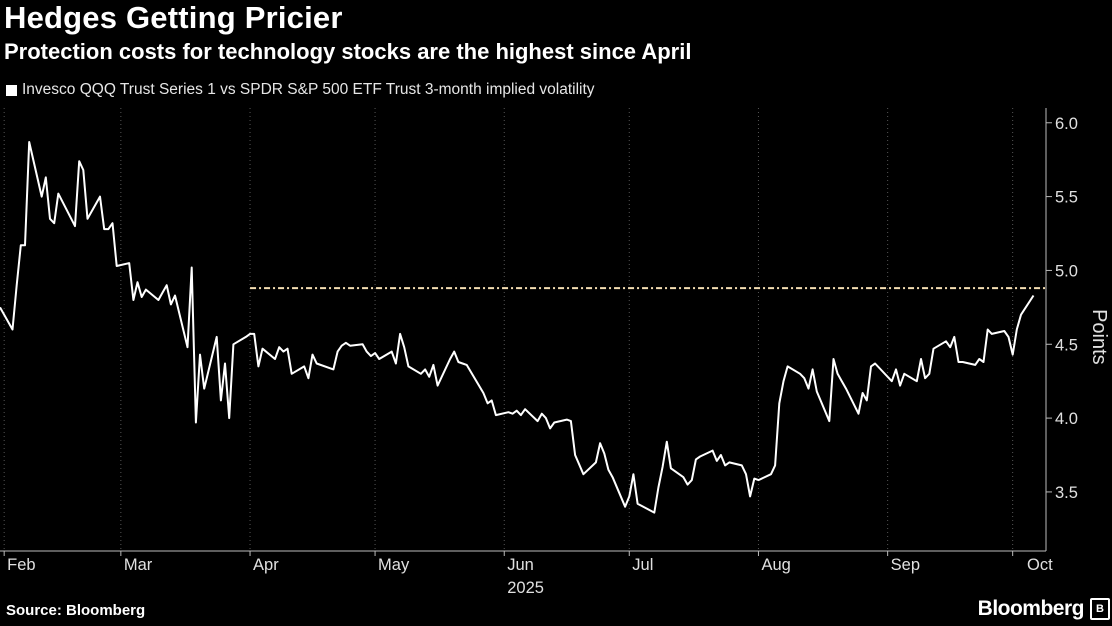 Image resolution: width=1112 pixels, height=626 pixels. I want to click on x-tick-label: Mar, so click(138, 565).